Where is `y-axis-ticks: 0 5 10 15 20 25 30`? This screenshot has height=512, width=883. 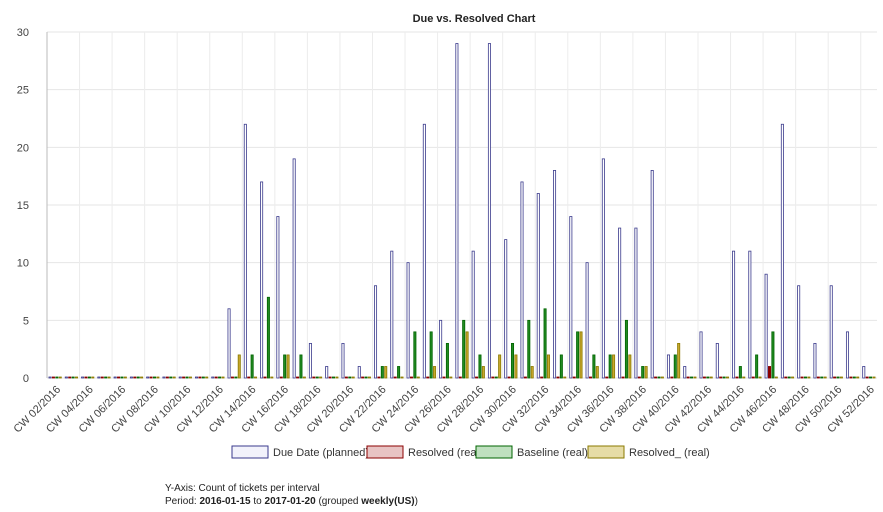
y-axis-ticks: 0 5 10 15 20 25 30 is located at coordinates (23, 206).